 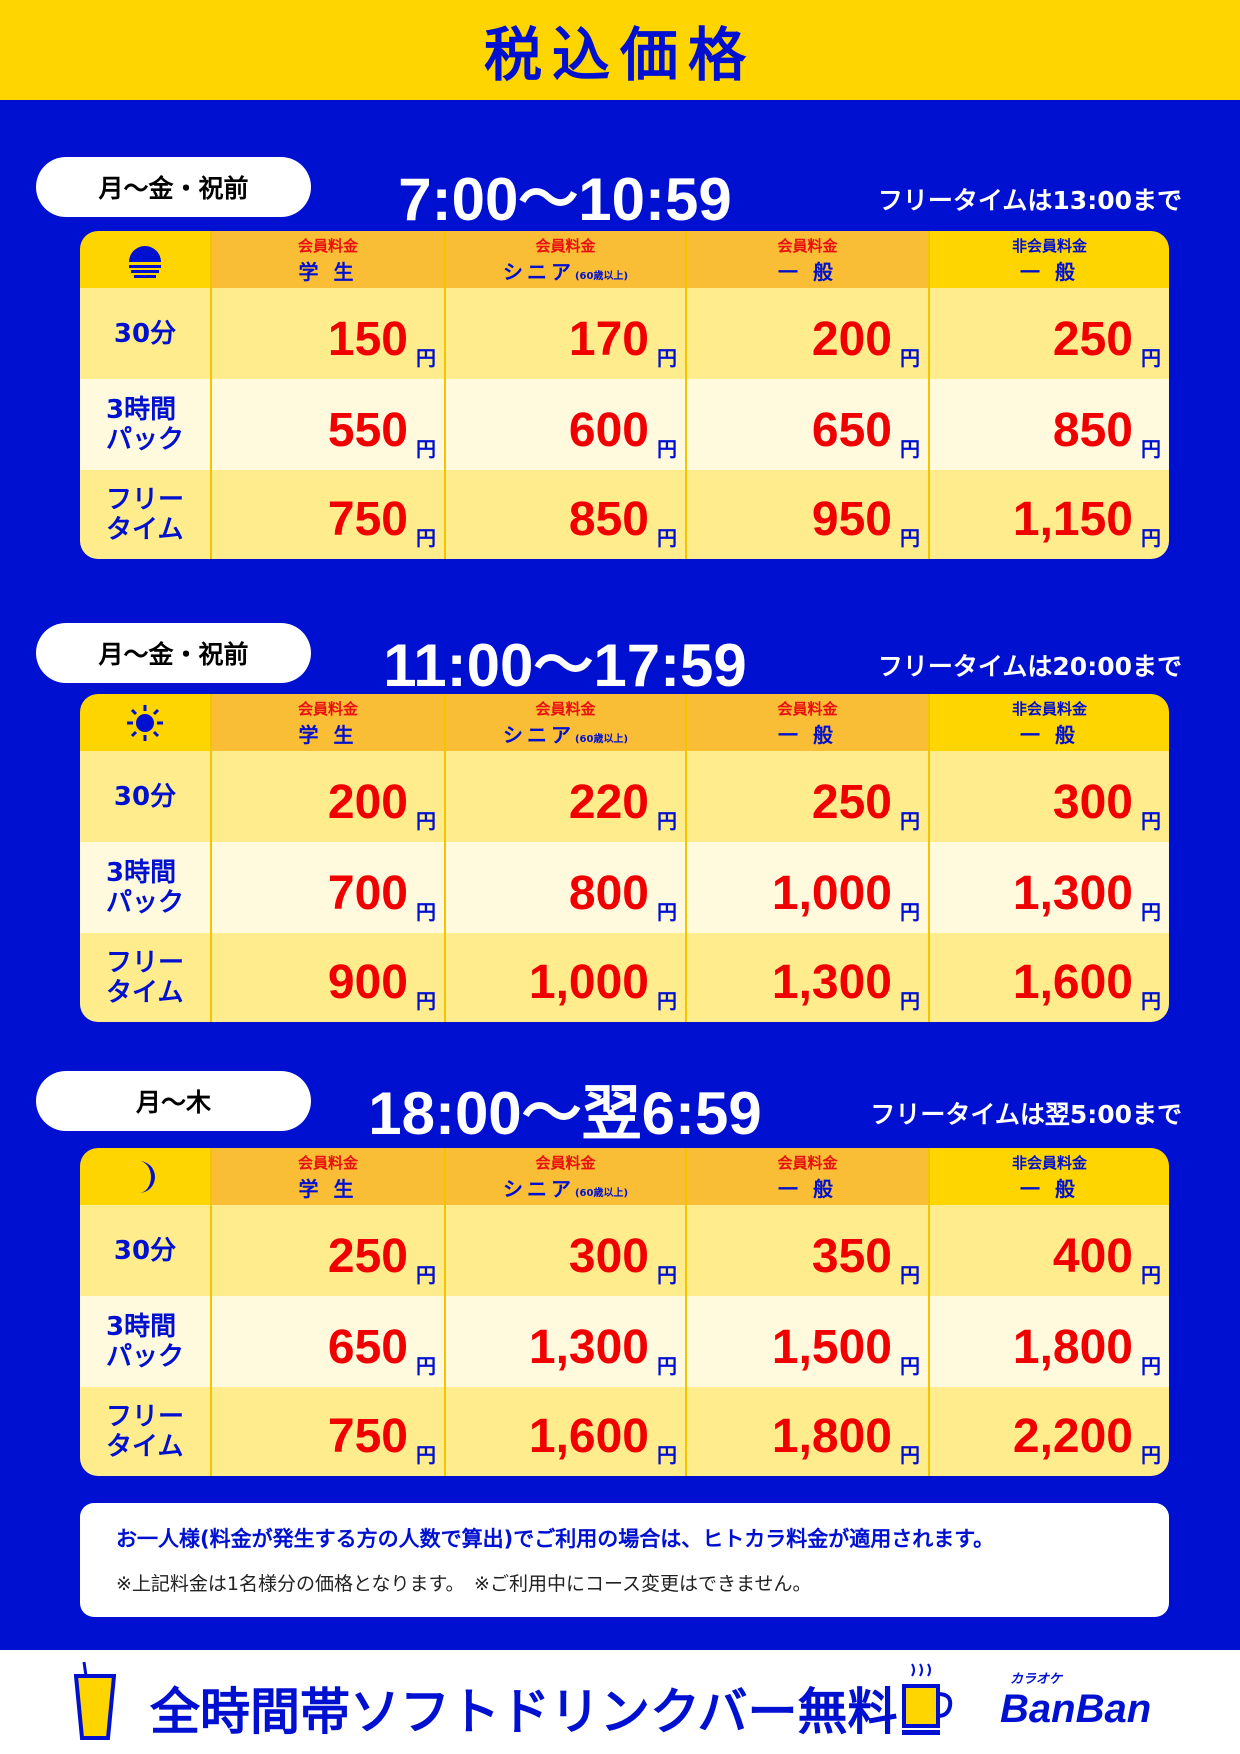 I want to click on time-range: 11:00〜17:59, so click(x=565, y=665).